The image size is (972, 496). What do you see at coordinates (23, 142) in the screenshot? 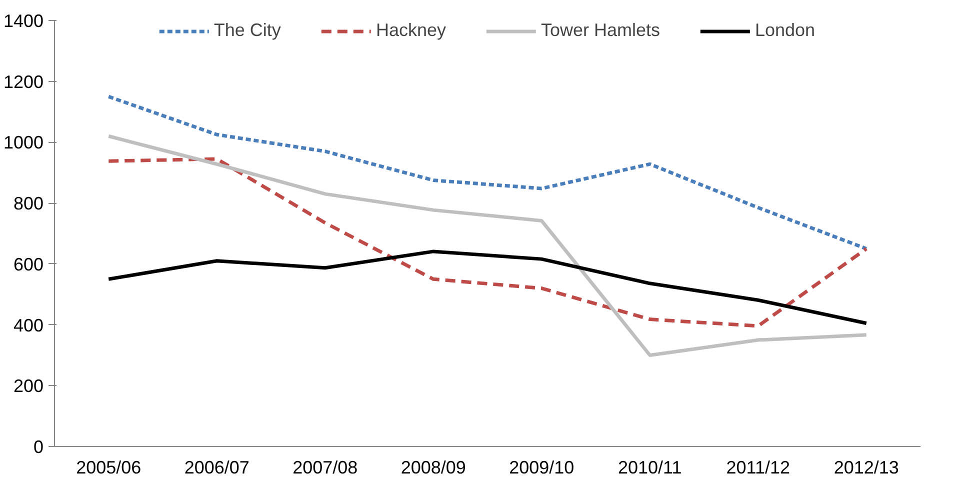
I see `y-tick-label: 1000` at bounding box center [23, 142].